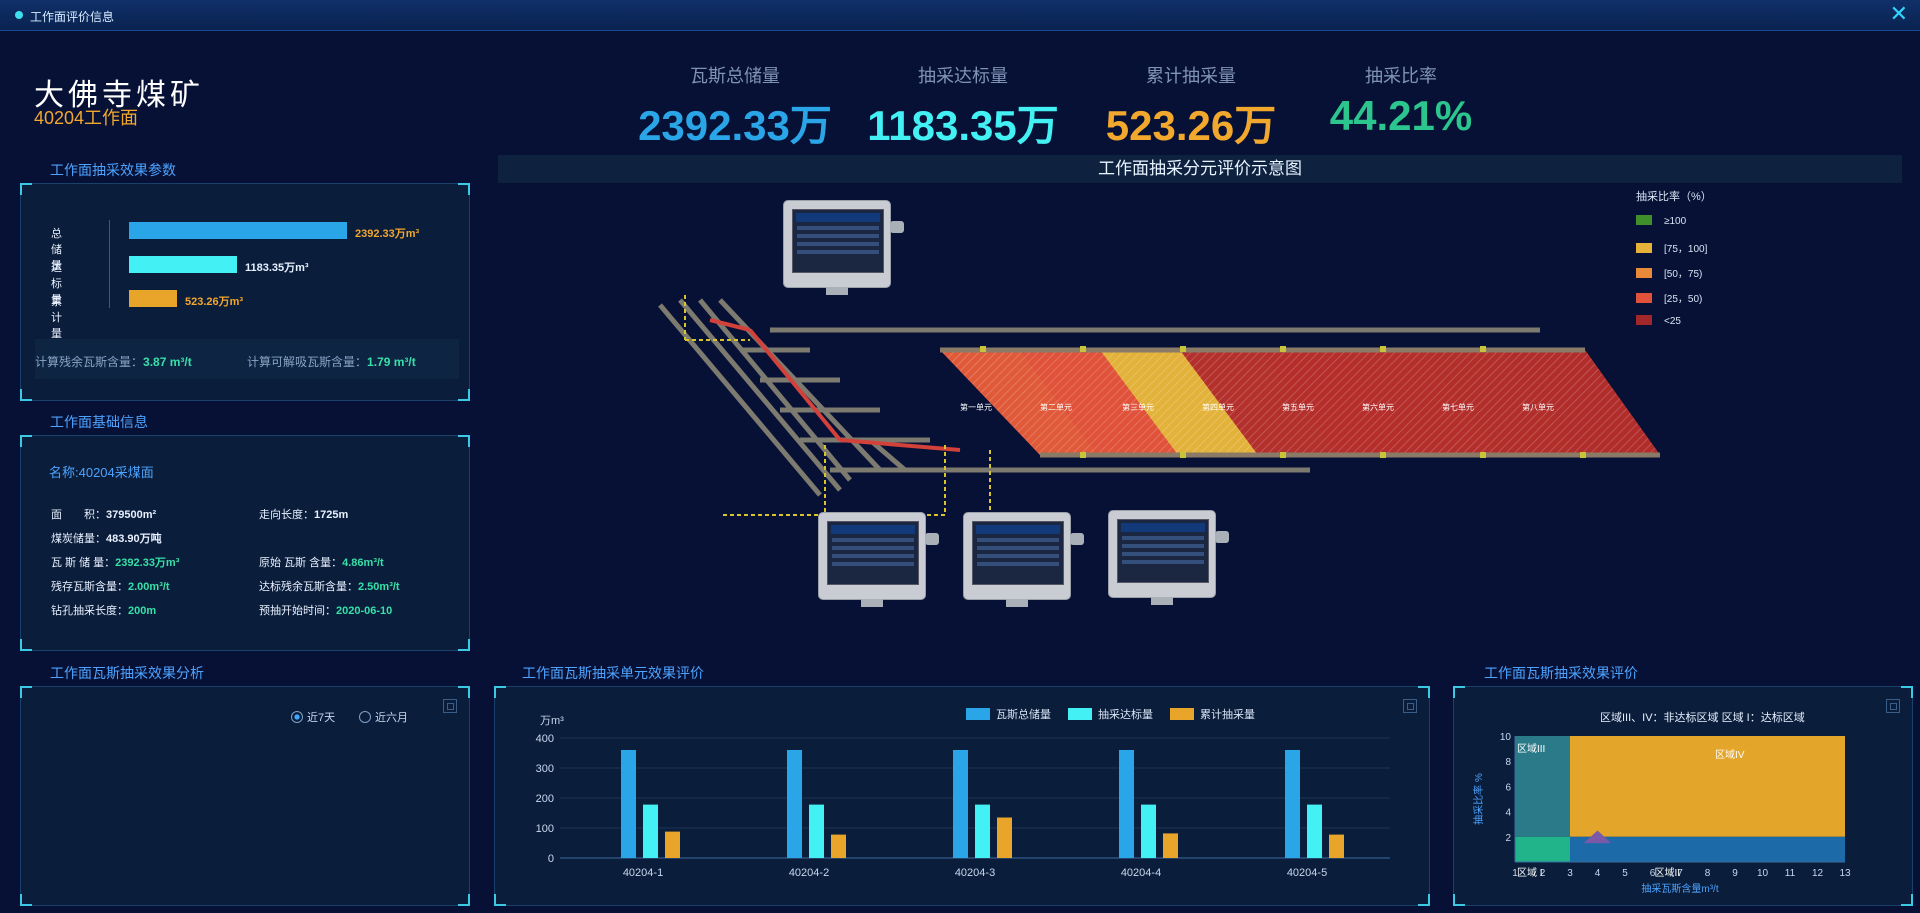  What do you see at coordinates (104, 611) in the screenshot?
I see `info-drill: 钻孔抽采长度：200m` at bounding box center [104, 611].